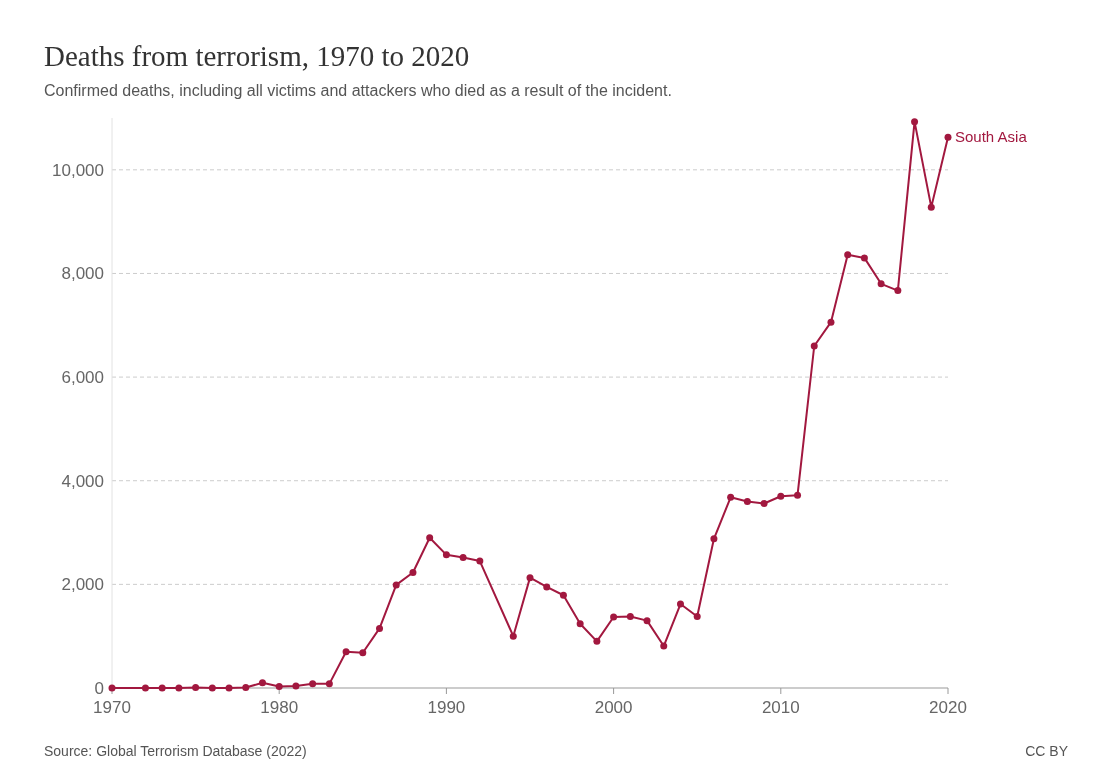 This screenshot has width=1098, height=780. What do you see at coordinates (1047, 751) in the screenshot?
I see `text: CC BY` at bounding box center [1047, 751].